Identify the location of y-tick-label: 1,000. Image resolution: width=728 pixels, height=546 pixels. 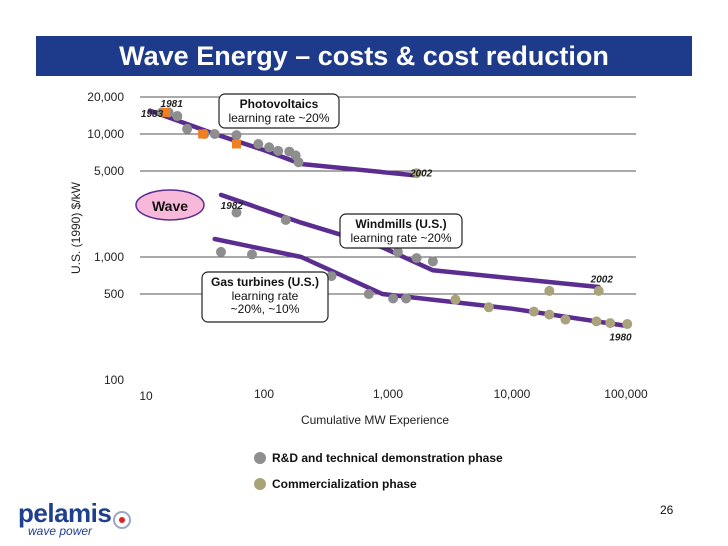
(109, 257).